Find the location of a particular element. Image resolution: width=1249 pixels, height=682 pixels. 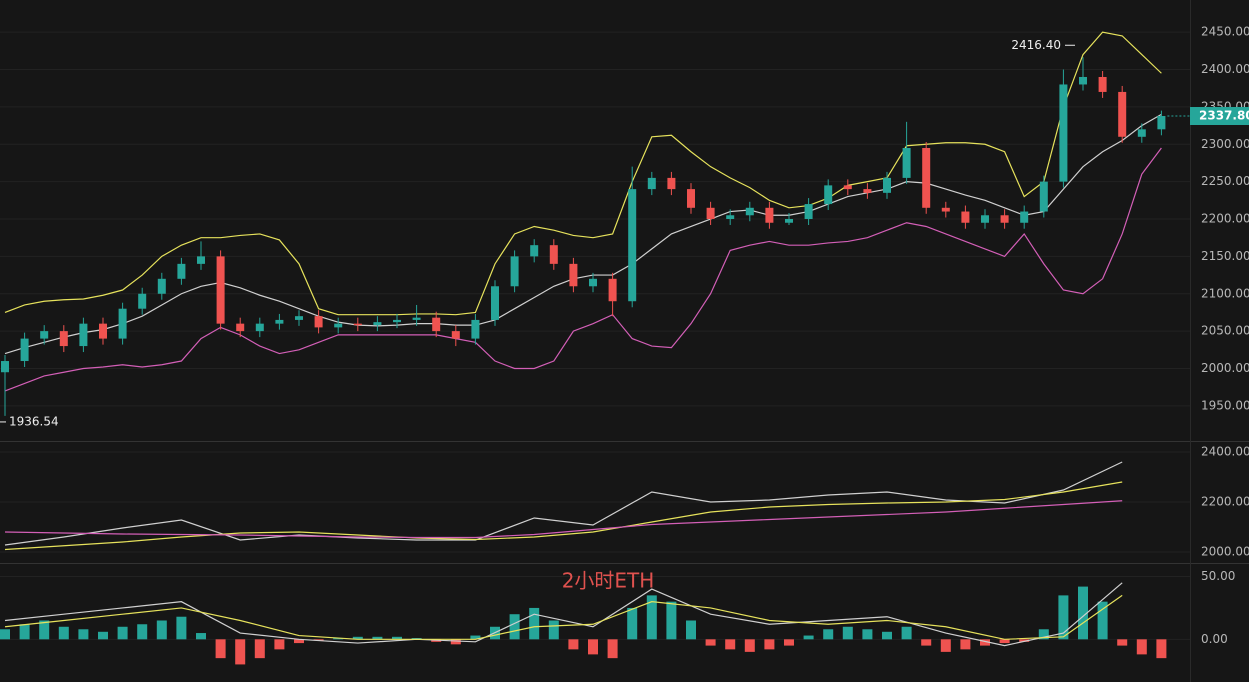

y-tick-label: 2400.00 is located at coordinates (1225, 452).